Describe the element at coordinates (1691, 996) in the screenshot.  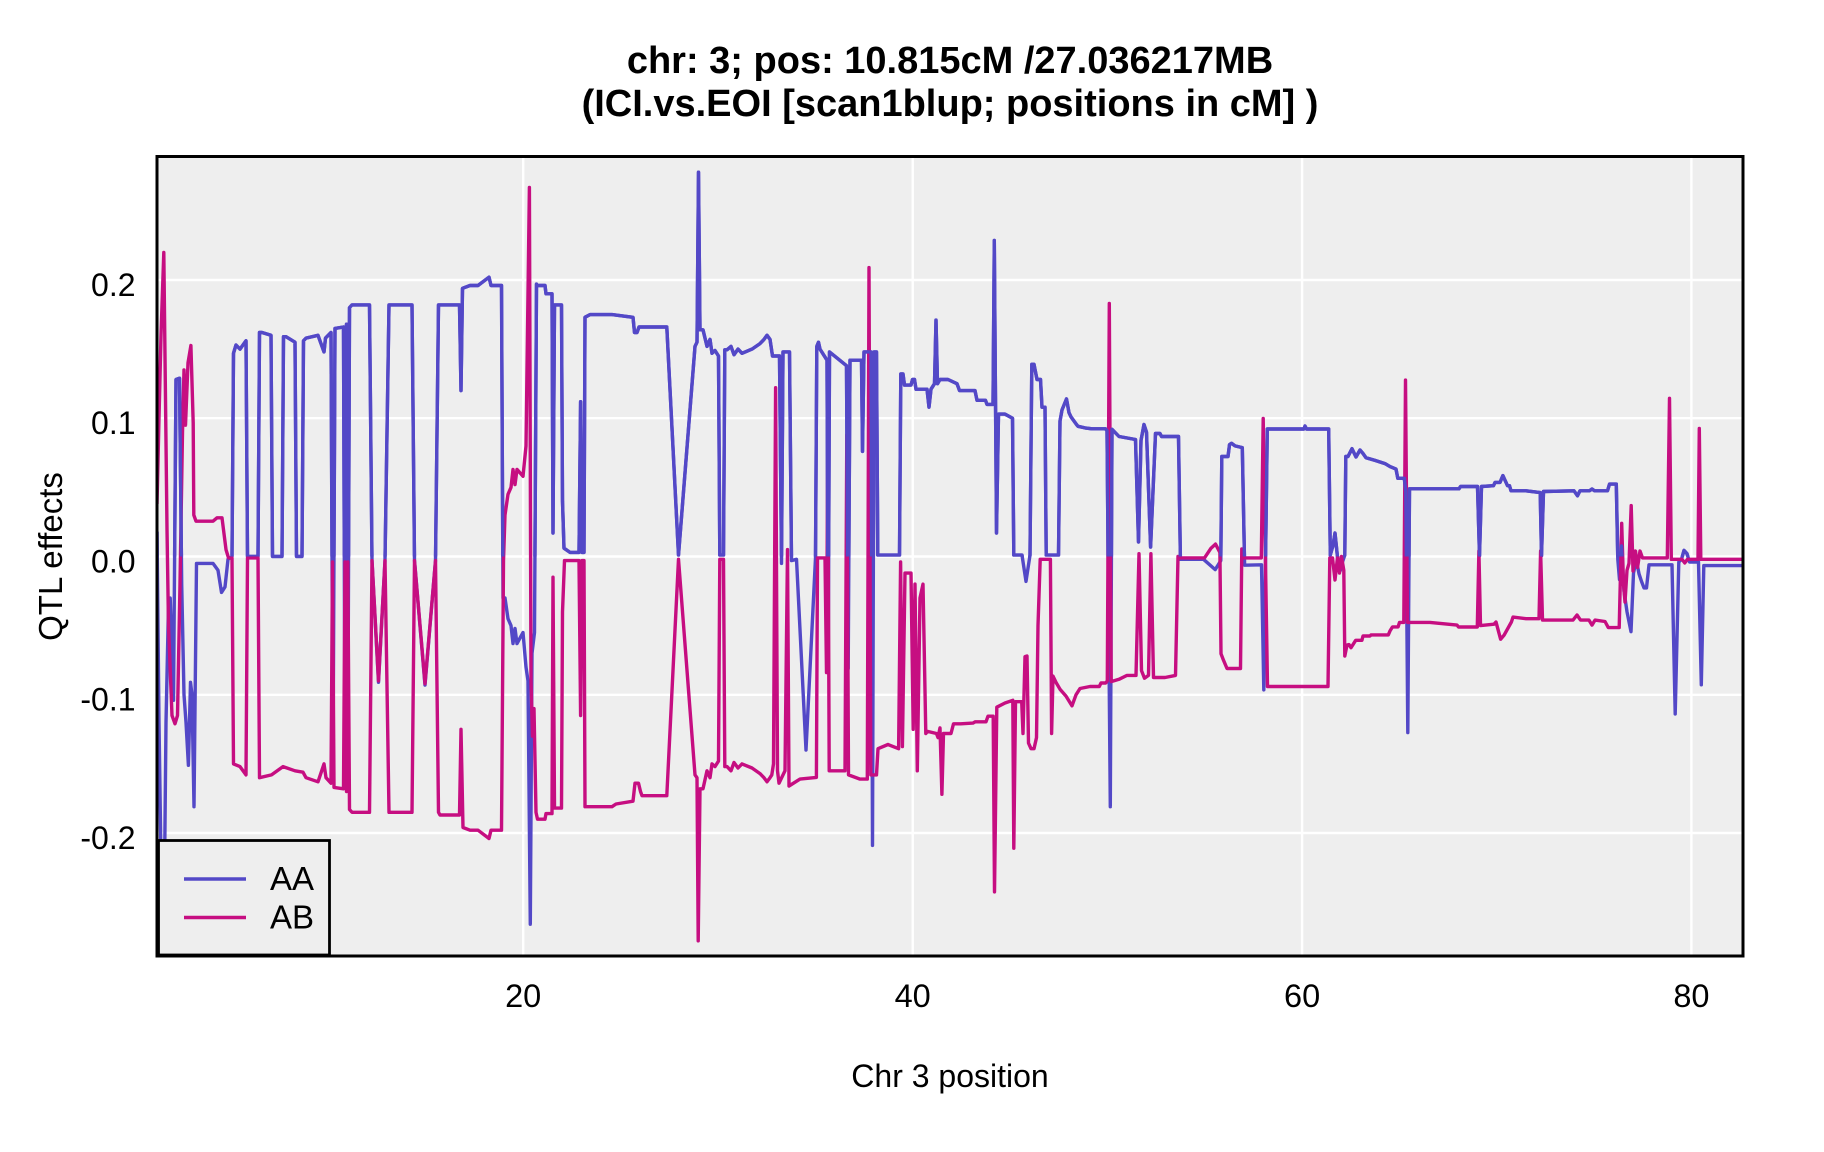
I see `svg-text: 80` at that location.